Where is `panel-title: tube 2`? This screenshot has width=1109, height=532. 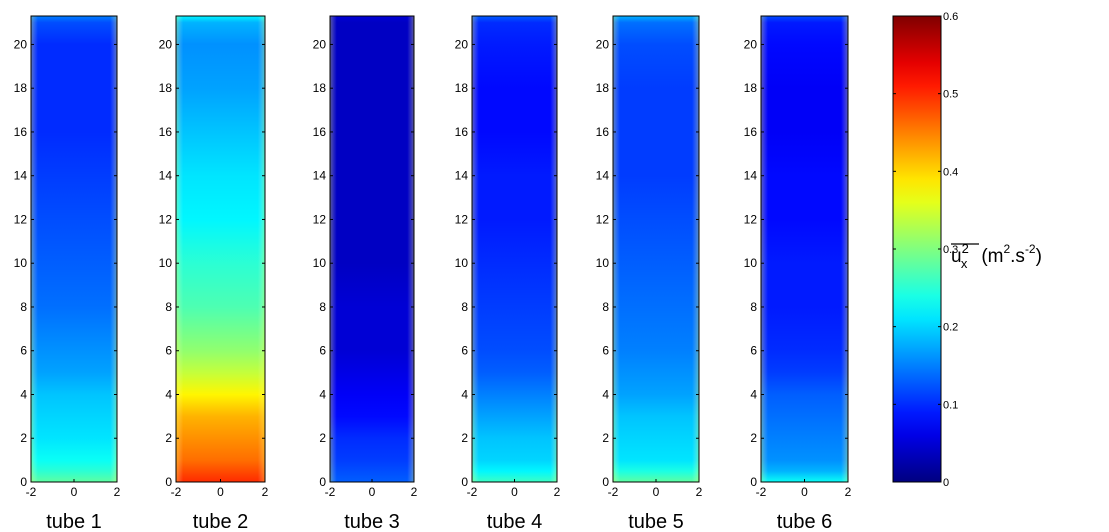 panel-title: tube 2 is located at coordinates (221, 521).